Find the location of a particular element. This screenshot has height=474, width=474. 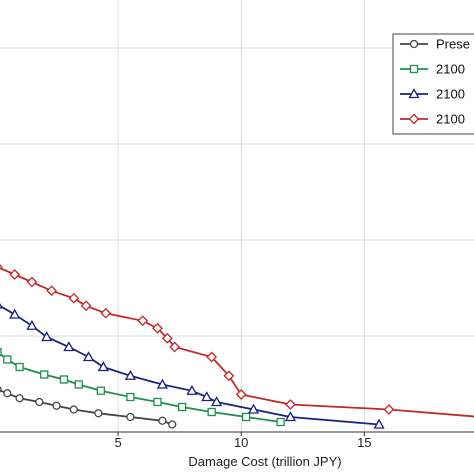

legend: Prese 2100 2100 2100 is located at coordinates (433, 84).